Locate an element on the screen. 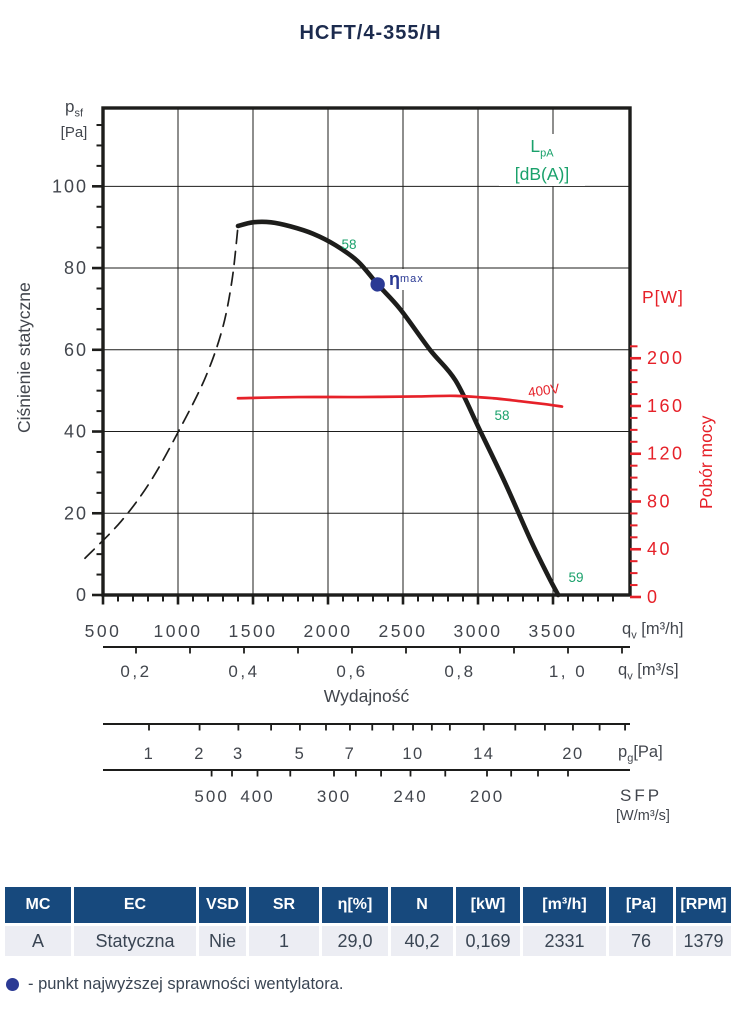 The width and height of the screenshot is (741, 1009). col-header-eta: η[%] is located at coordinates (355, 905).